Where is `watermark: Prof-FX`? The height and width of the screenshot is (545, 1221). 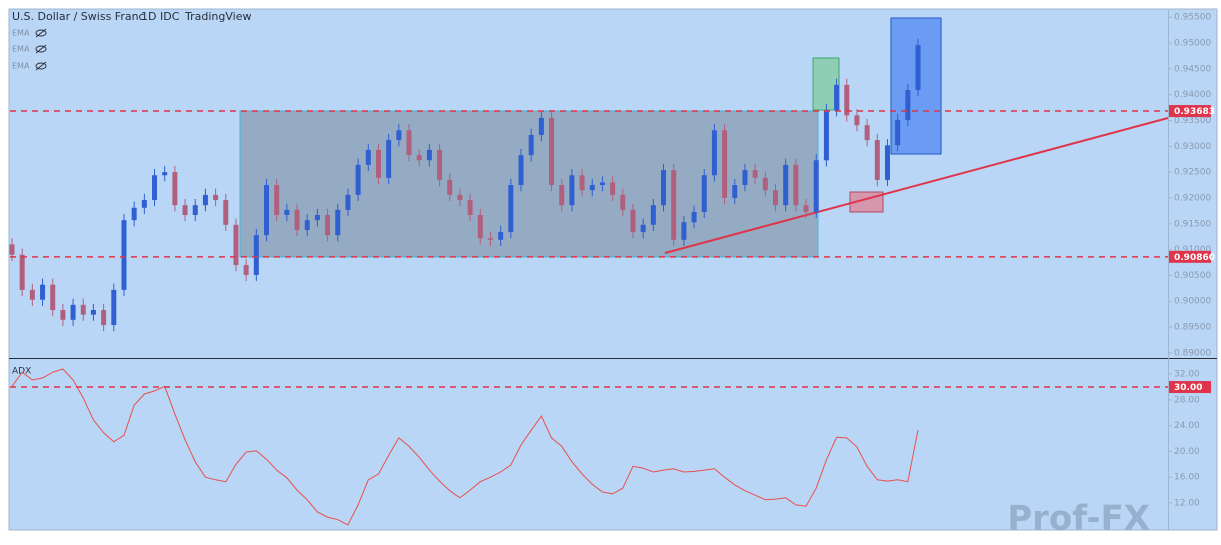 watermark: Prof-FX is located at coordinates (1078, 519).